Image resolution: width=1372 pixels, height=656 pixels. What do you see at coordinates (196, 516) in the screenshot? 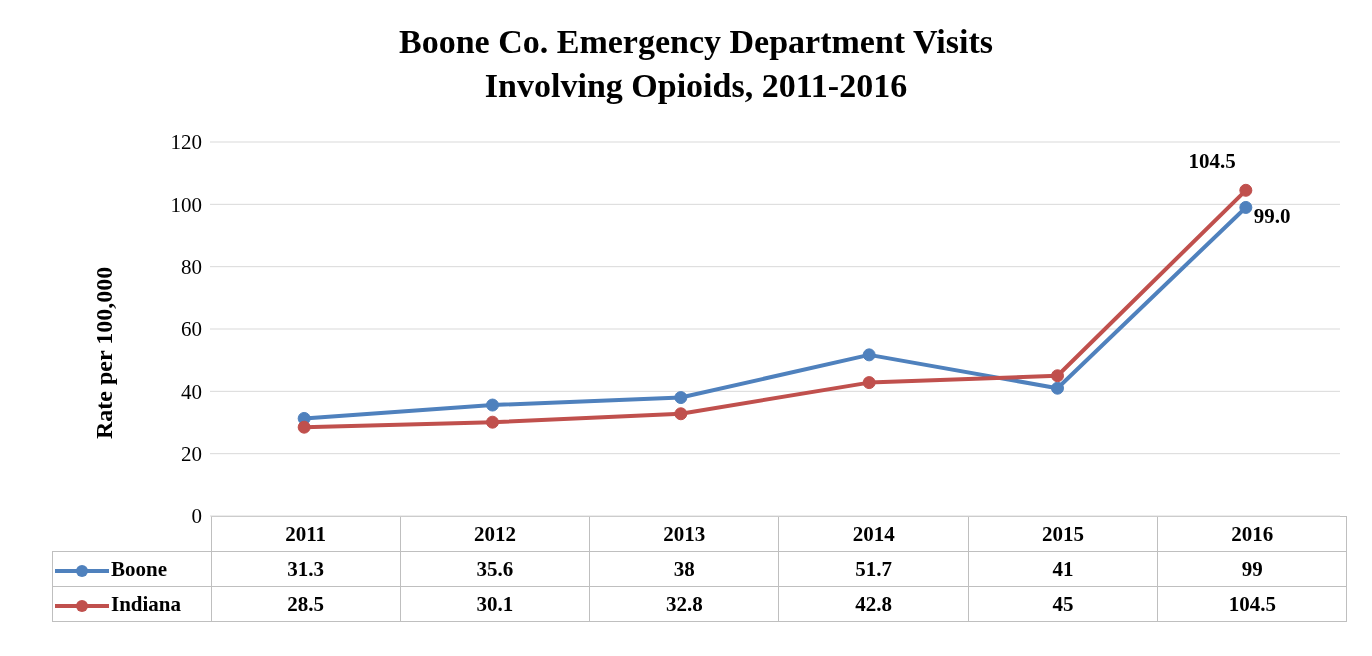
I see `y-tick-label: 0` at bounding box center [196, 516].